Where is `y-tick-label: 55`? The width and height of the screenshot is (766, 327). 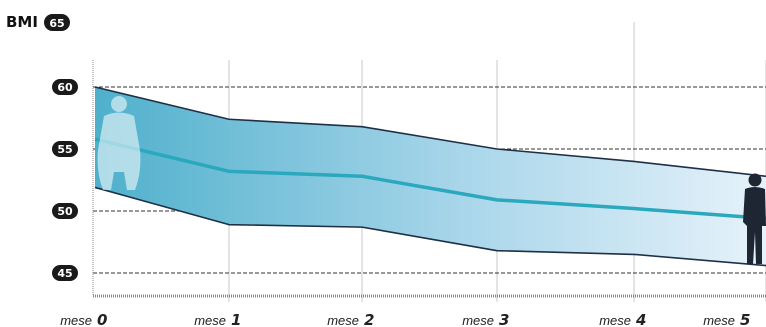
y-tick-label: 55 is located at coordinates (64, 149).